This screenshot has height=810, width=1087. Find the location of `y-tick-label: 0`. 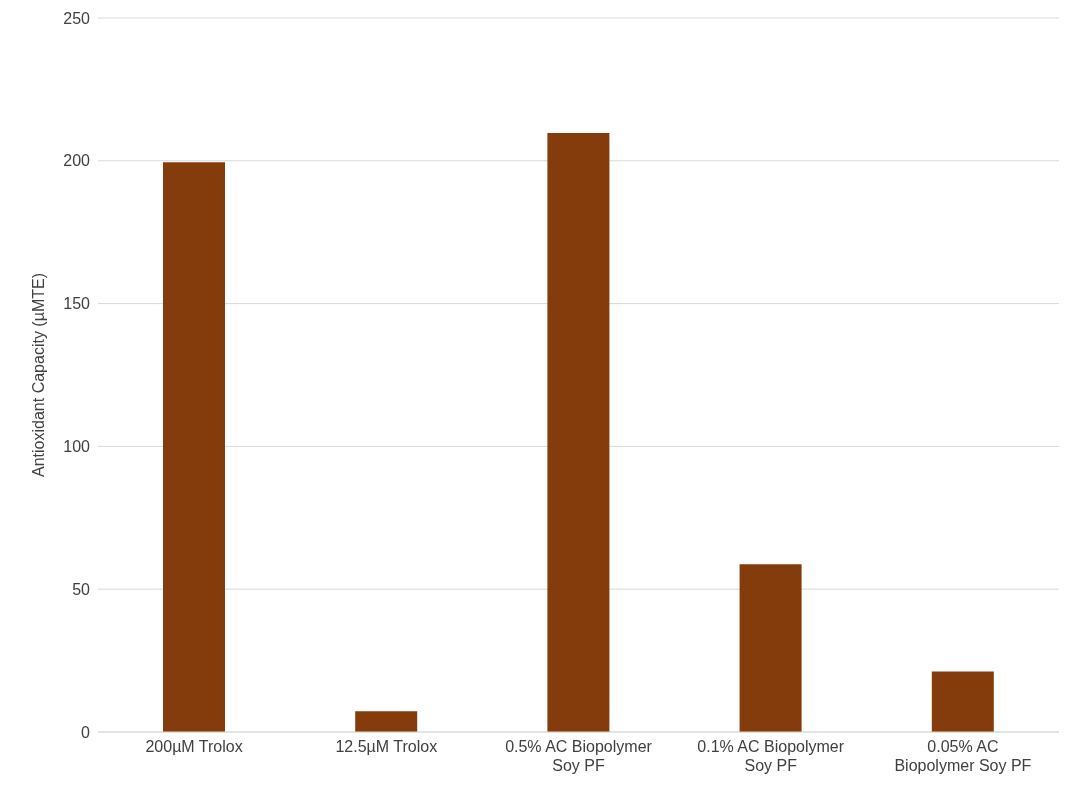

y-tick-label: 0 is located at coordinates (86, 732).